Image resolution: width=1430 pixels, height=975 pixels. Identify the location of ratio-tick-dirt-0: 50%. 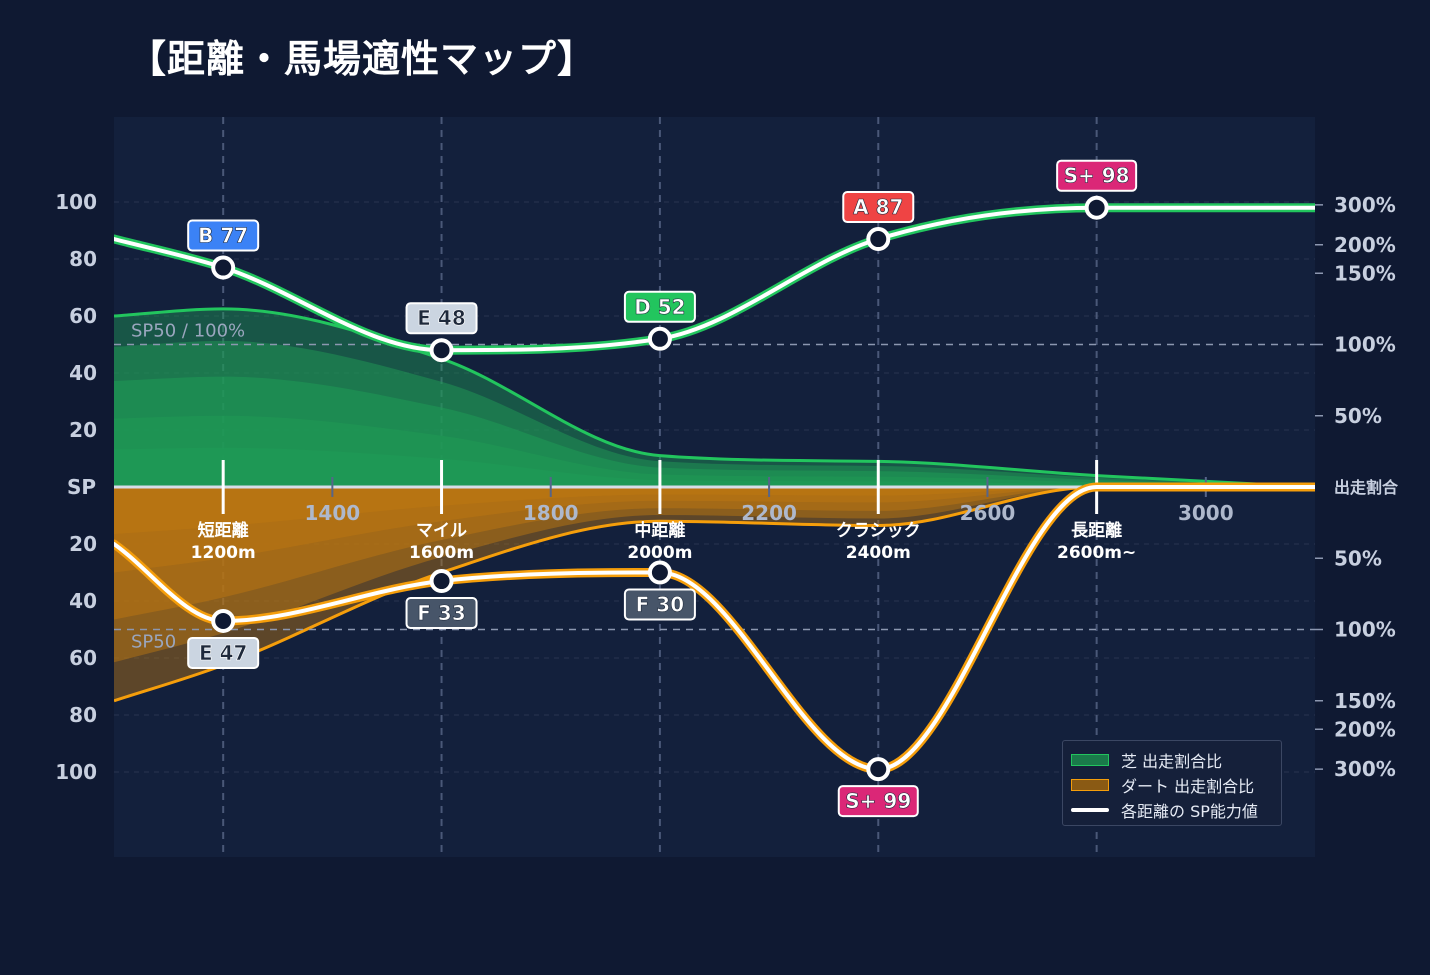
(1358, 558).